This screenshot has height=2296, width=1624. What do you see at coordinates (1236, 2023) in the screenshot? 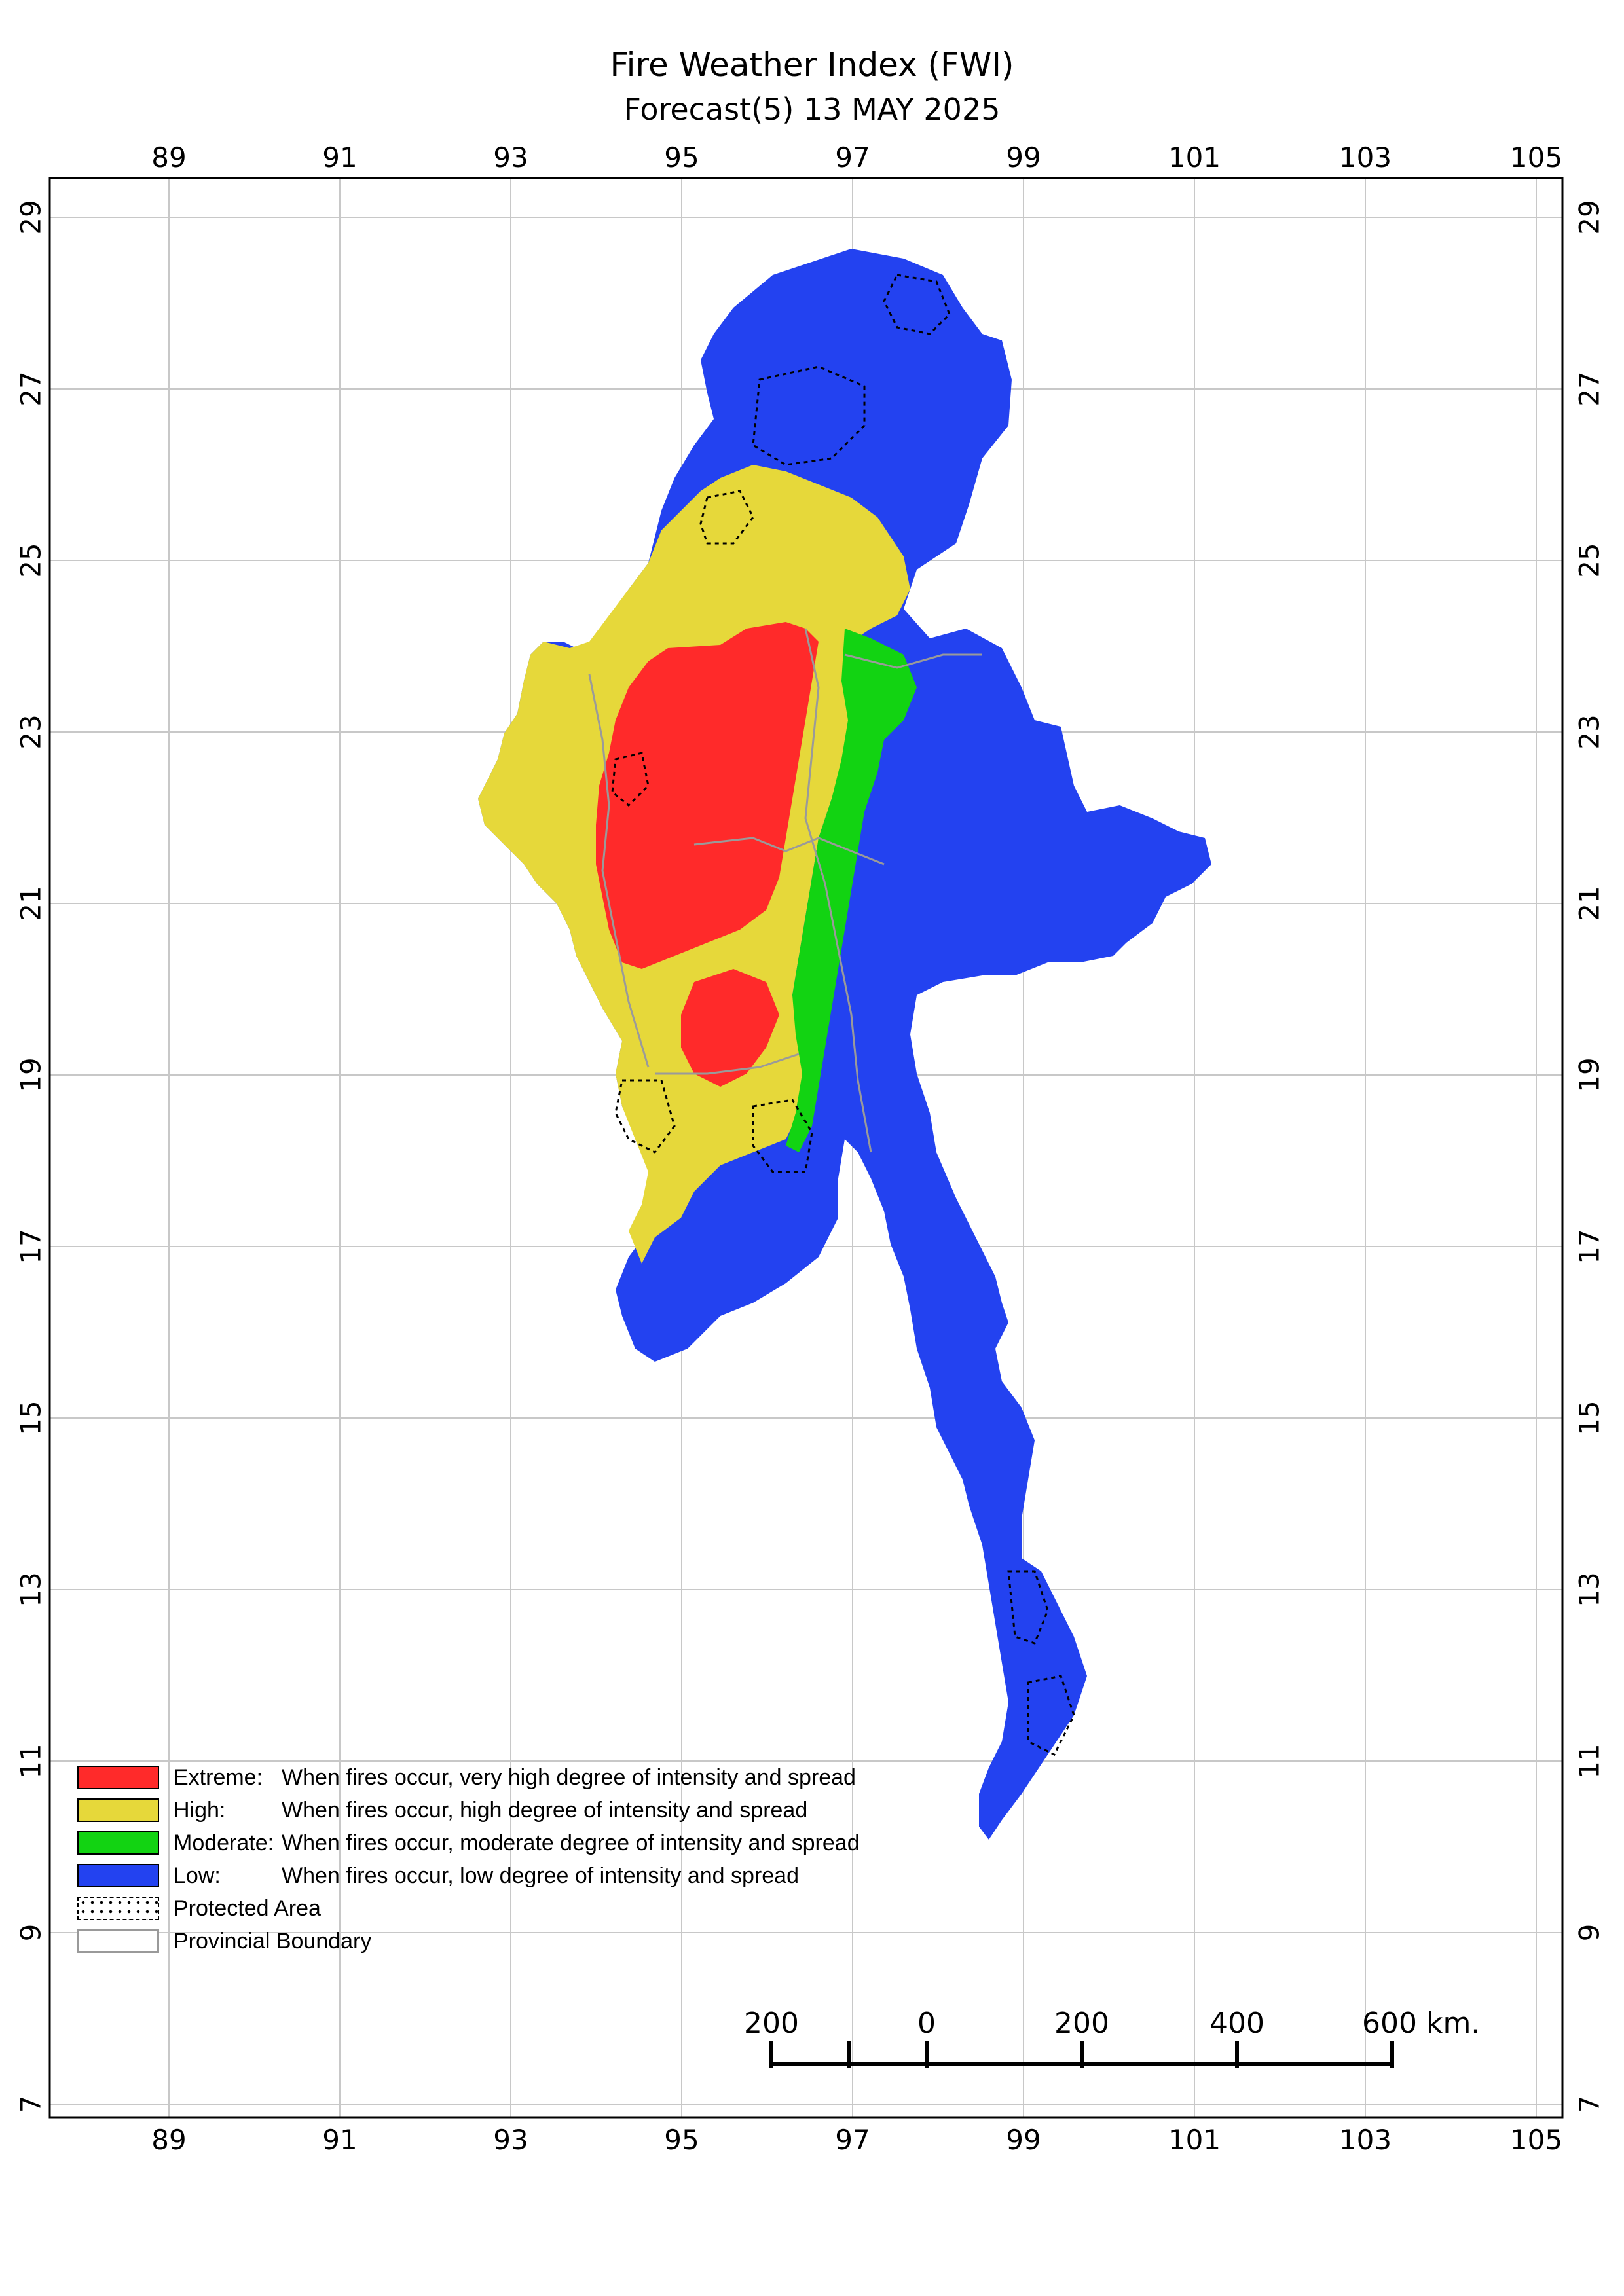
I see `scale-label-400: 400` at bounding box center [1236, 2023].